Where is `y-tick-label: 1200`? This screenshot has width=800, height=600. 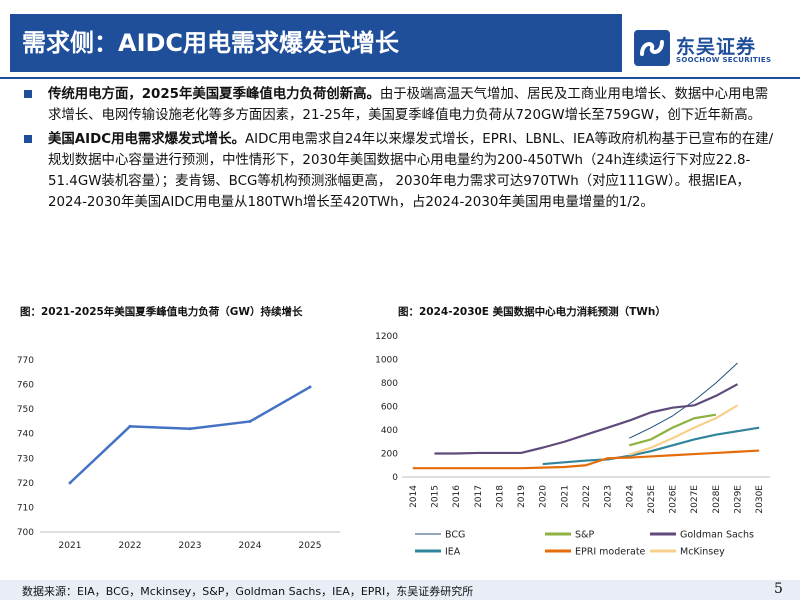 y-tick-label: 1200 is located at coordinates (386, 337).